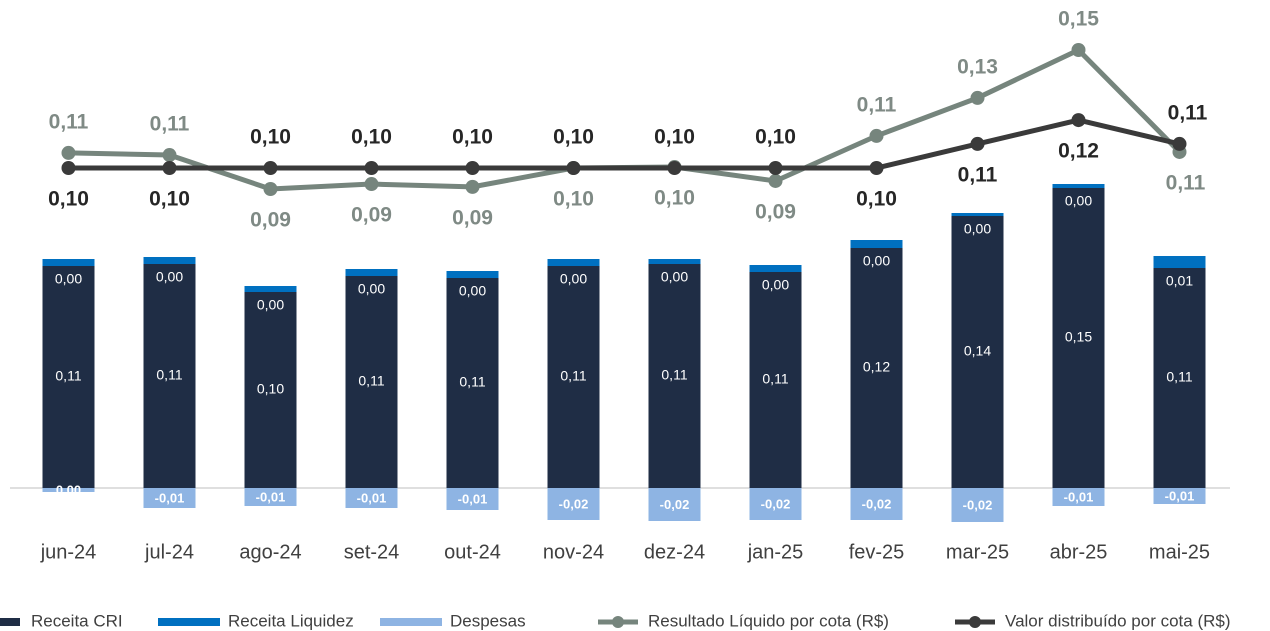 This screenshot has height=631, width=1270. Describe the element at coordinates (372, 552) in the screenshot. I see `x-tick-label: set-24` at that location.